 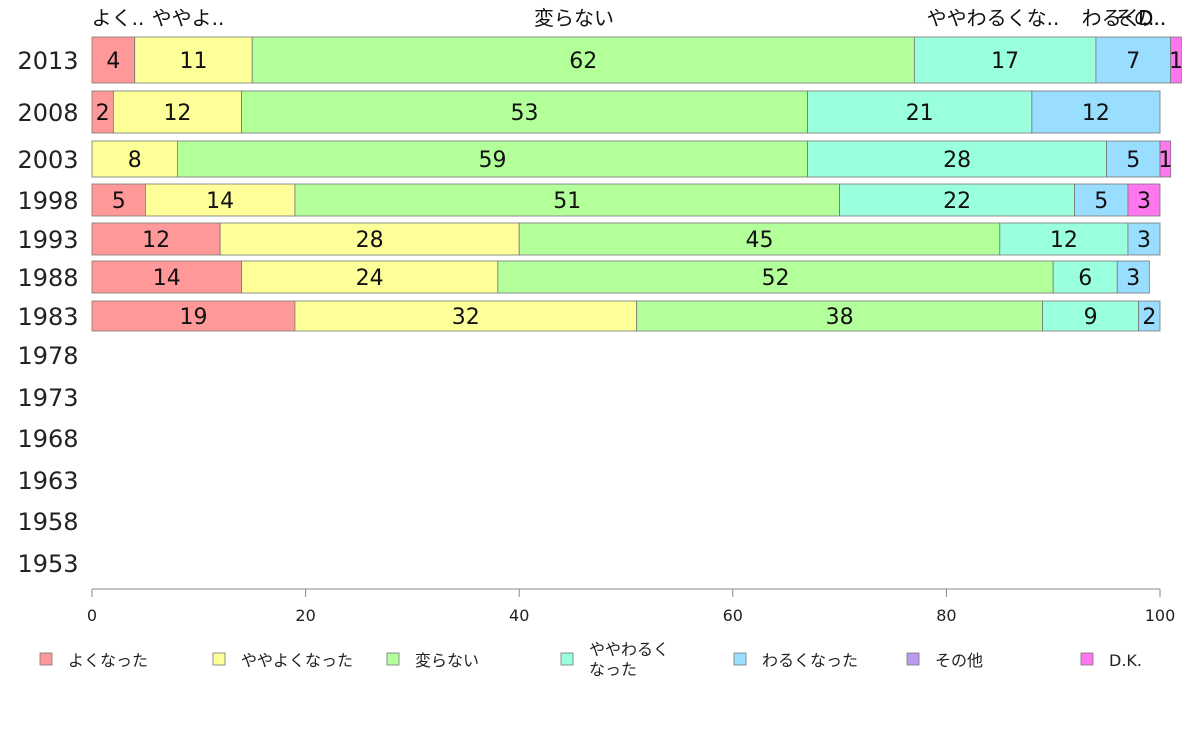 What do you see at coordinates (47, 201) in the screenshot?
I see `year-label-1998: 1998` at bounding box center [47, 201].